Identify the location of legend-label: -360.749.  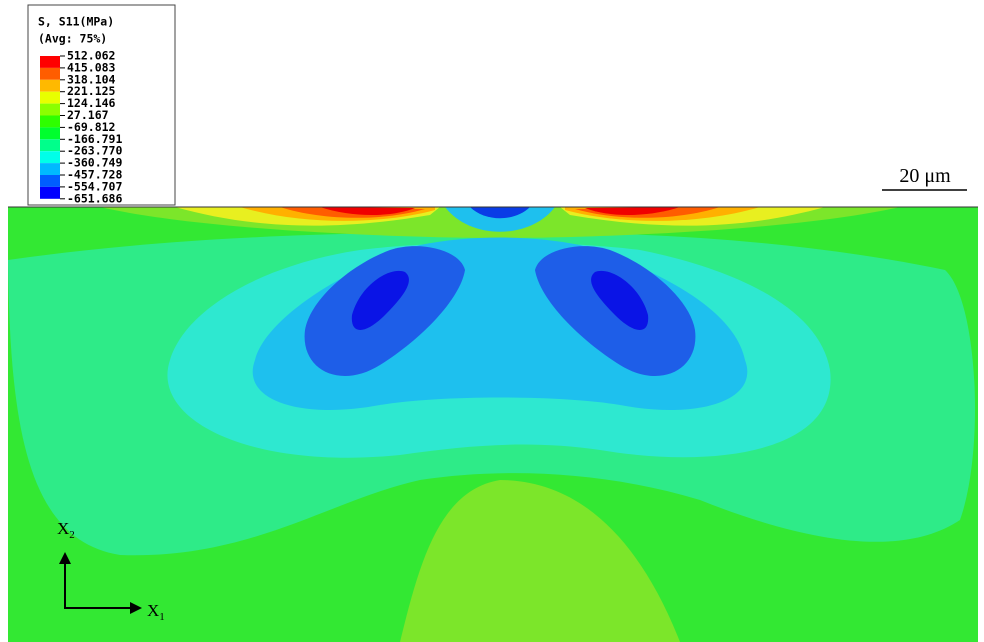
(94, 163).